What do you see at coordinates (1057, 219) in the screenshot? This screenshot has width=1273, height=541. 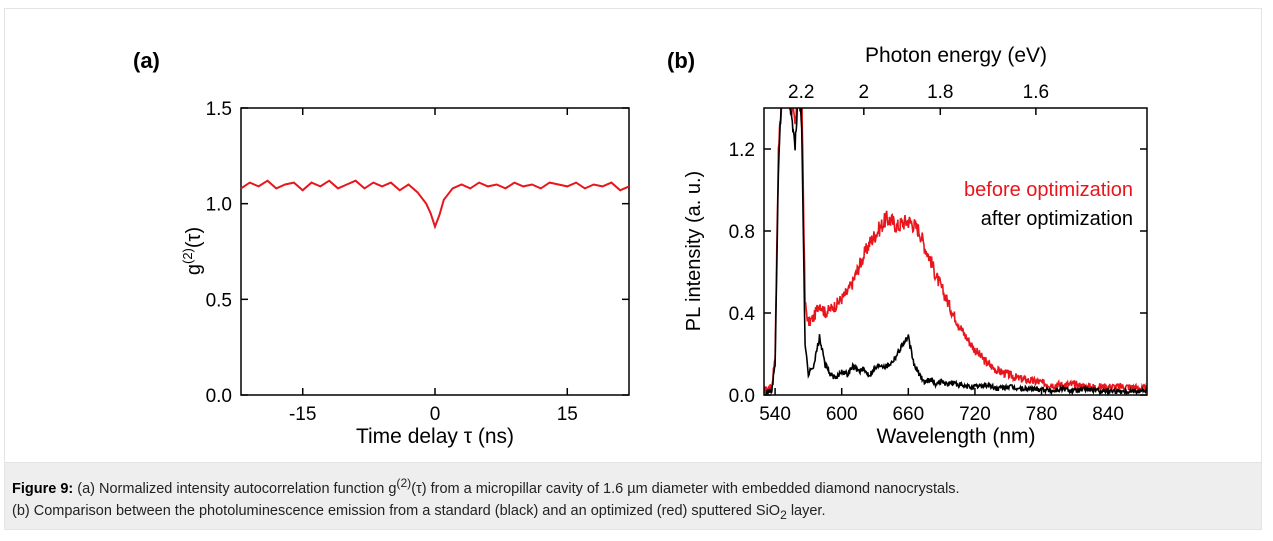 I see `legend-after-optimization: after optimization` at bounding box center [1057, 219].